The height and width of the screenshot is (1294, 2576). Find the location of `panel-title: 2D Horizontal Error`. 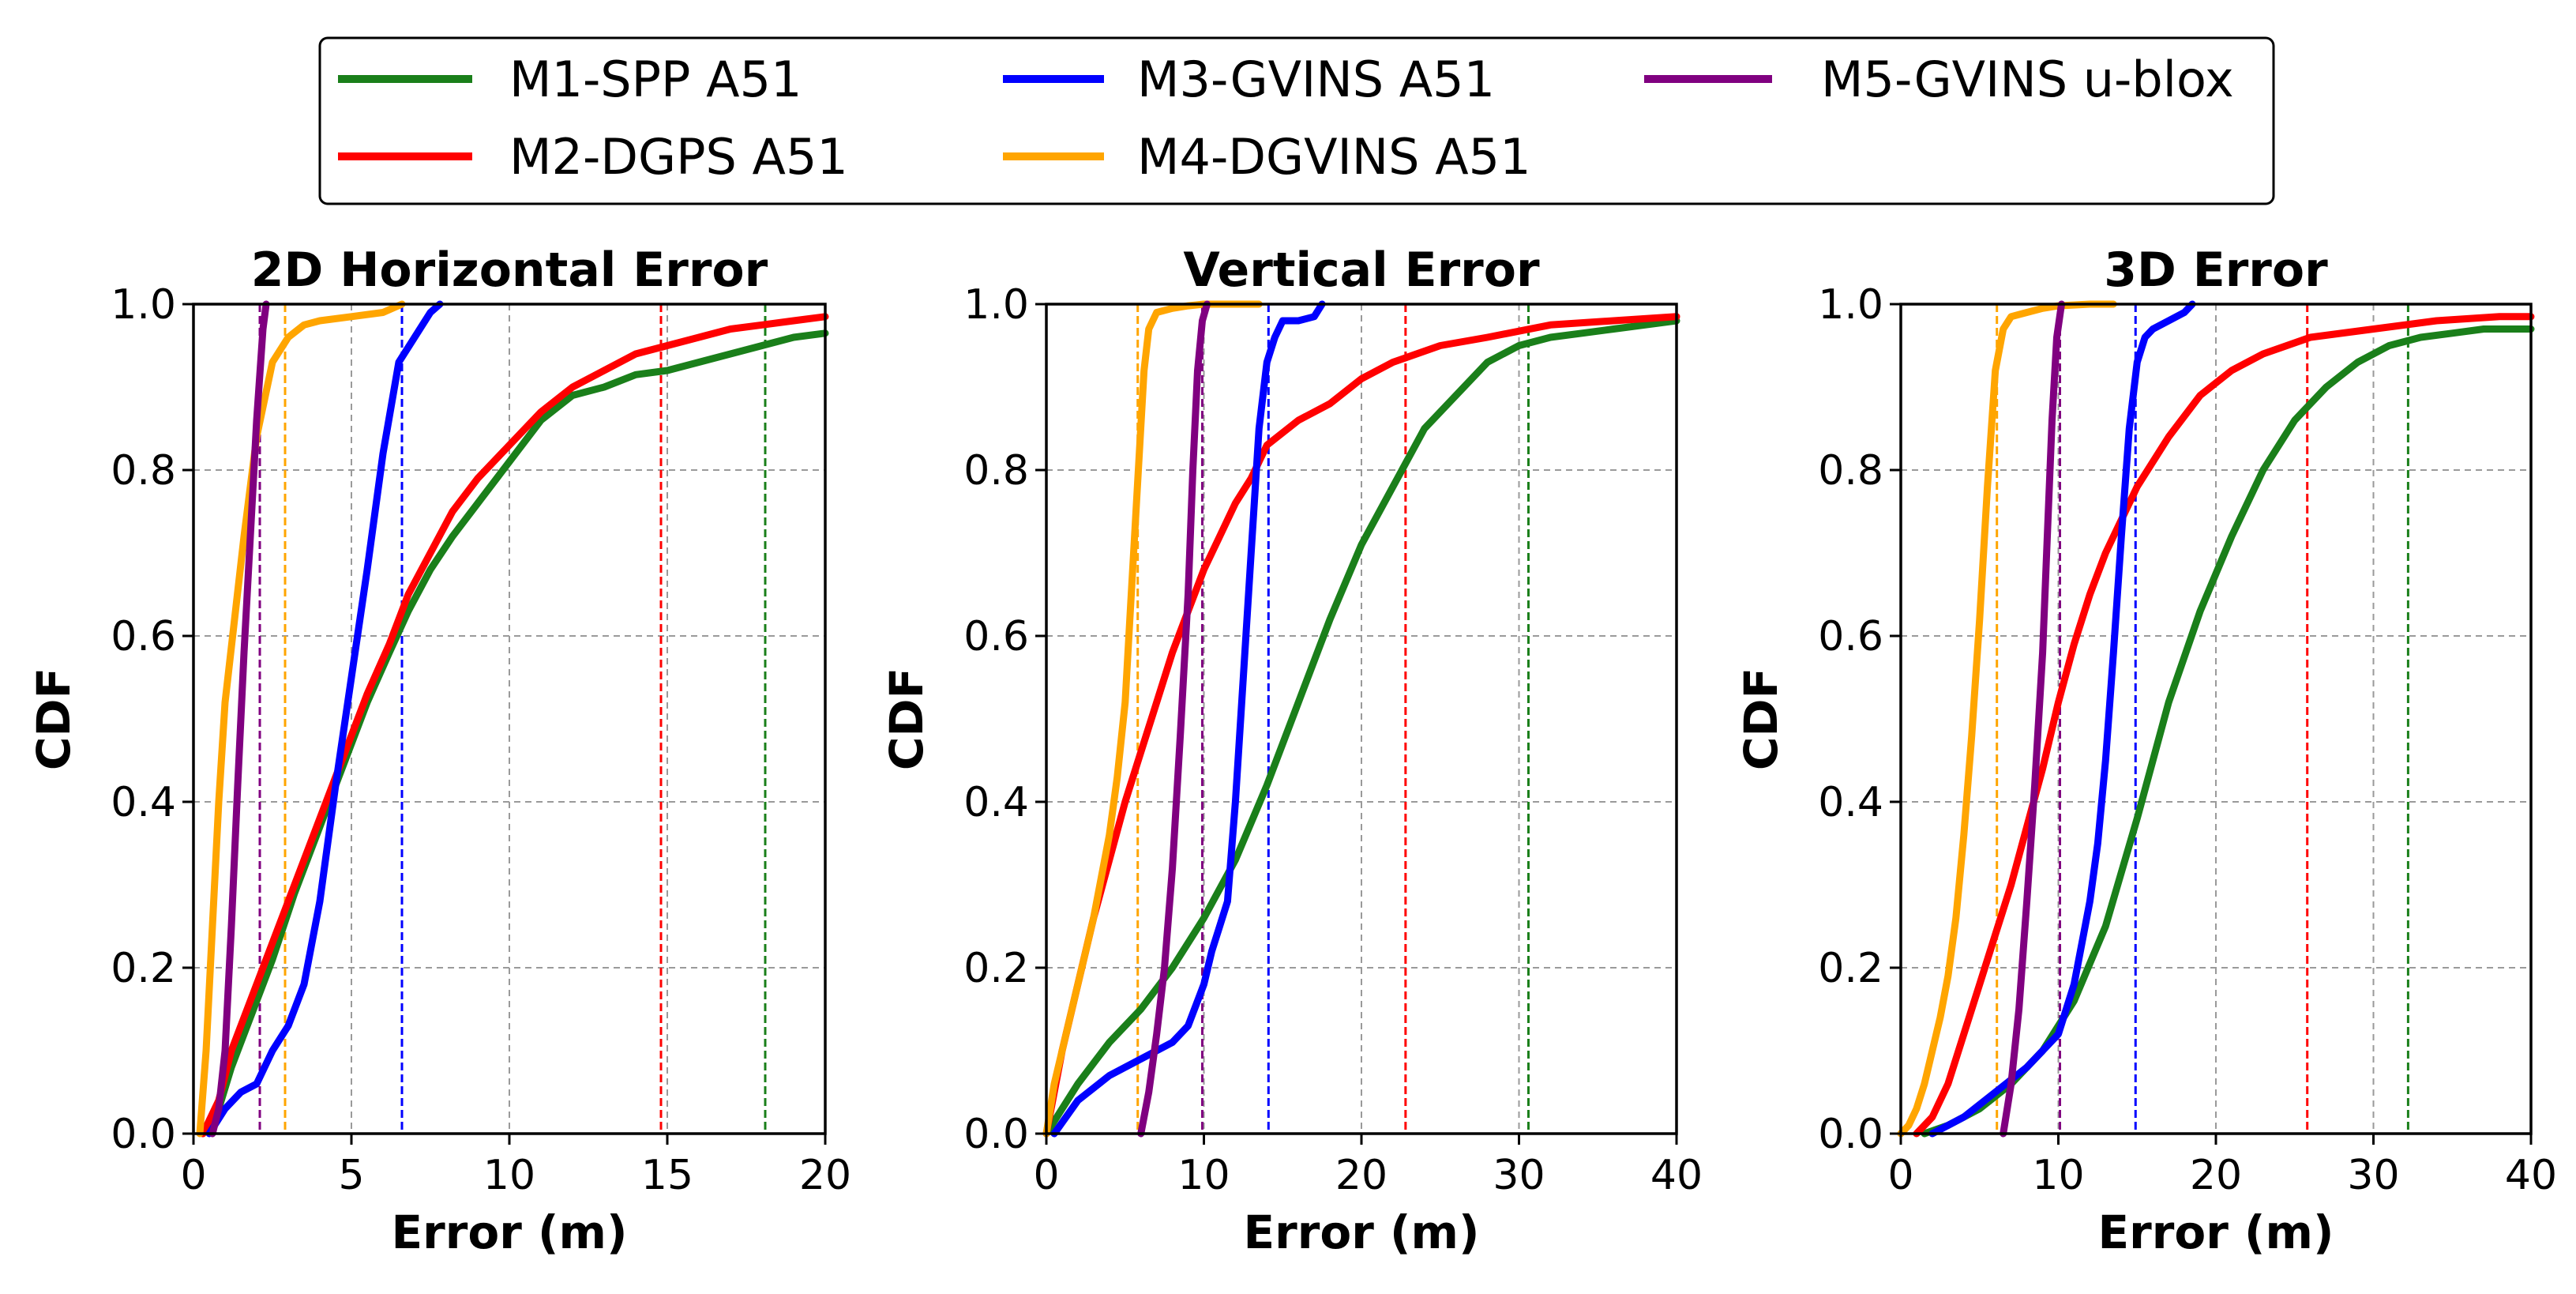

panel-title: 2D Horizontal Error is located at coordinates (509, 270).